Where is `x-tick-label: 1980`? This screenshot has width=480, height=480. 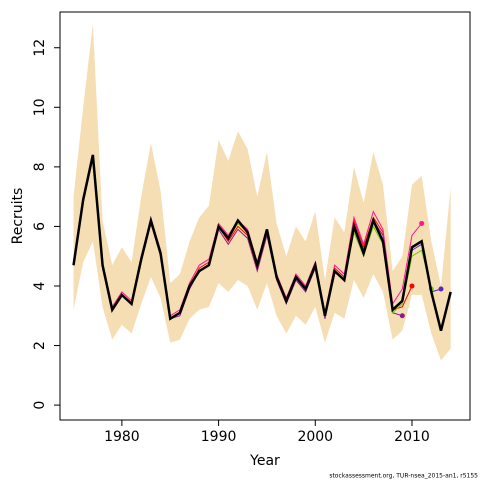
x-tick-label: 1980 is located at coordinates (122, 437).